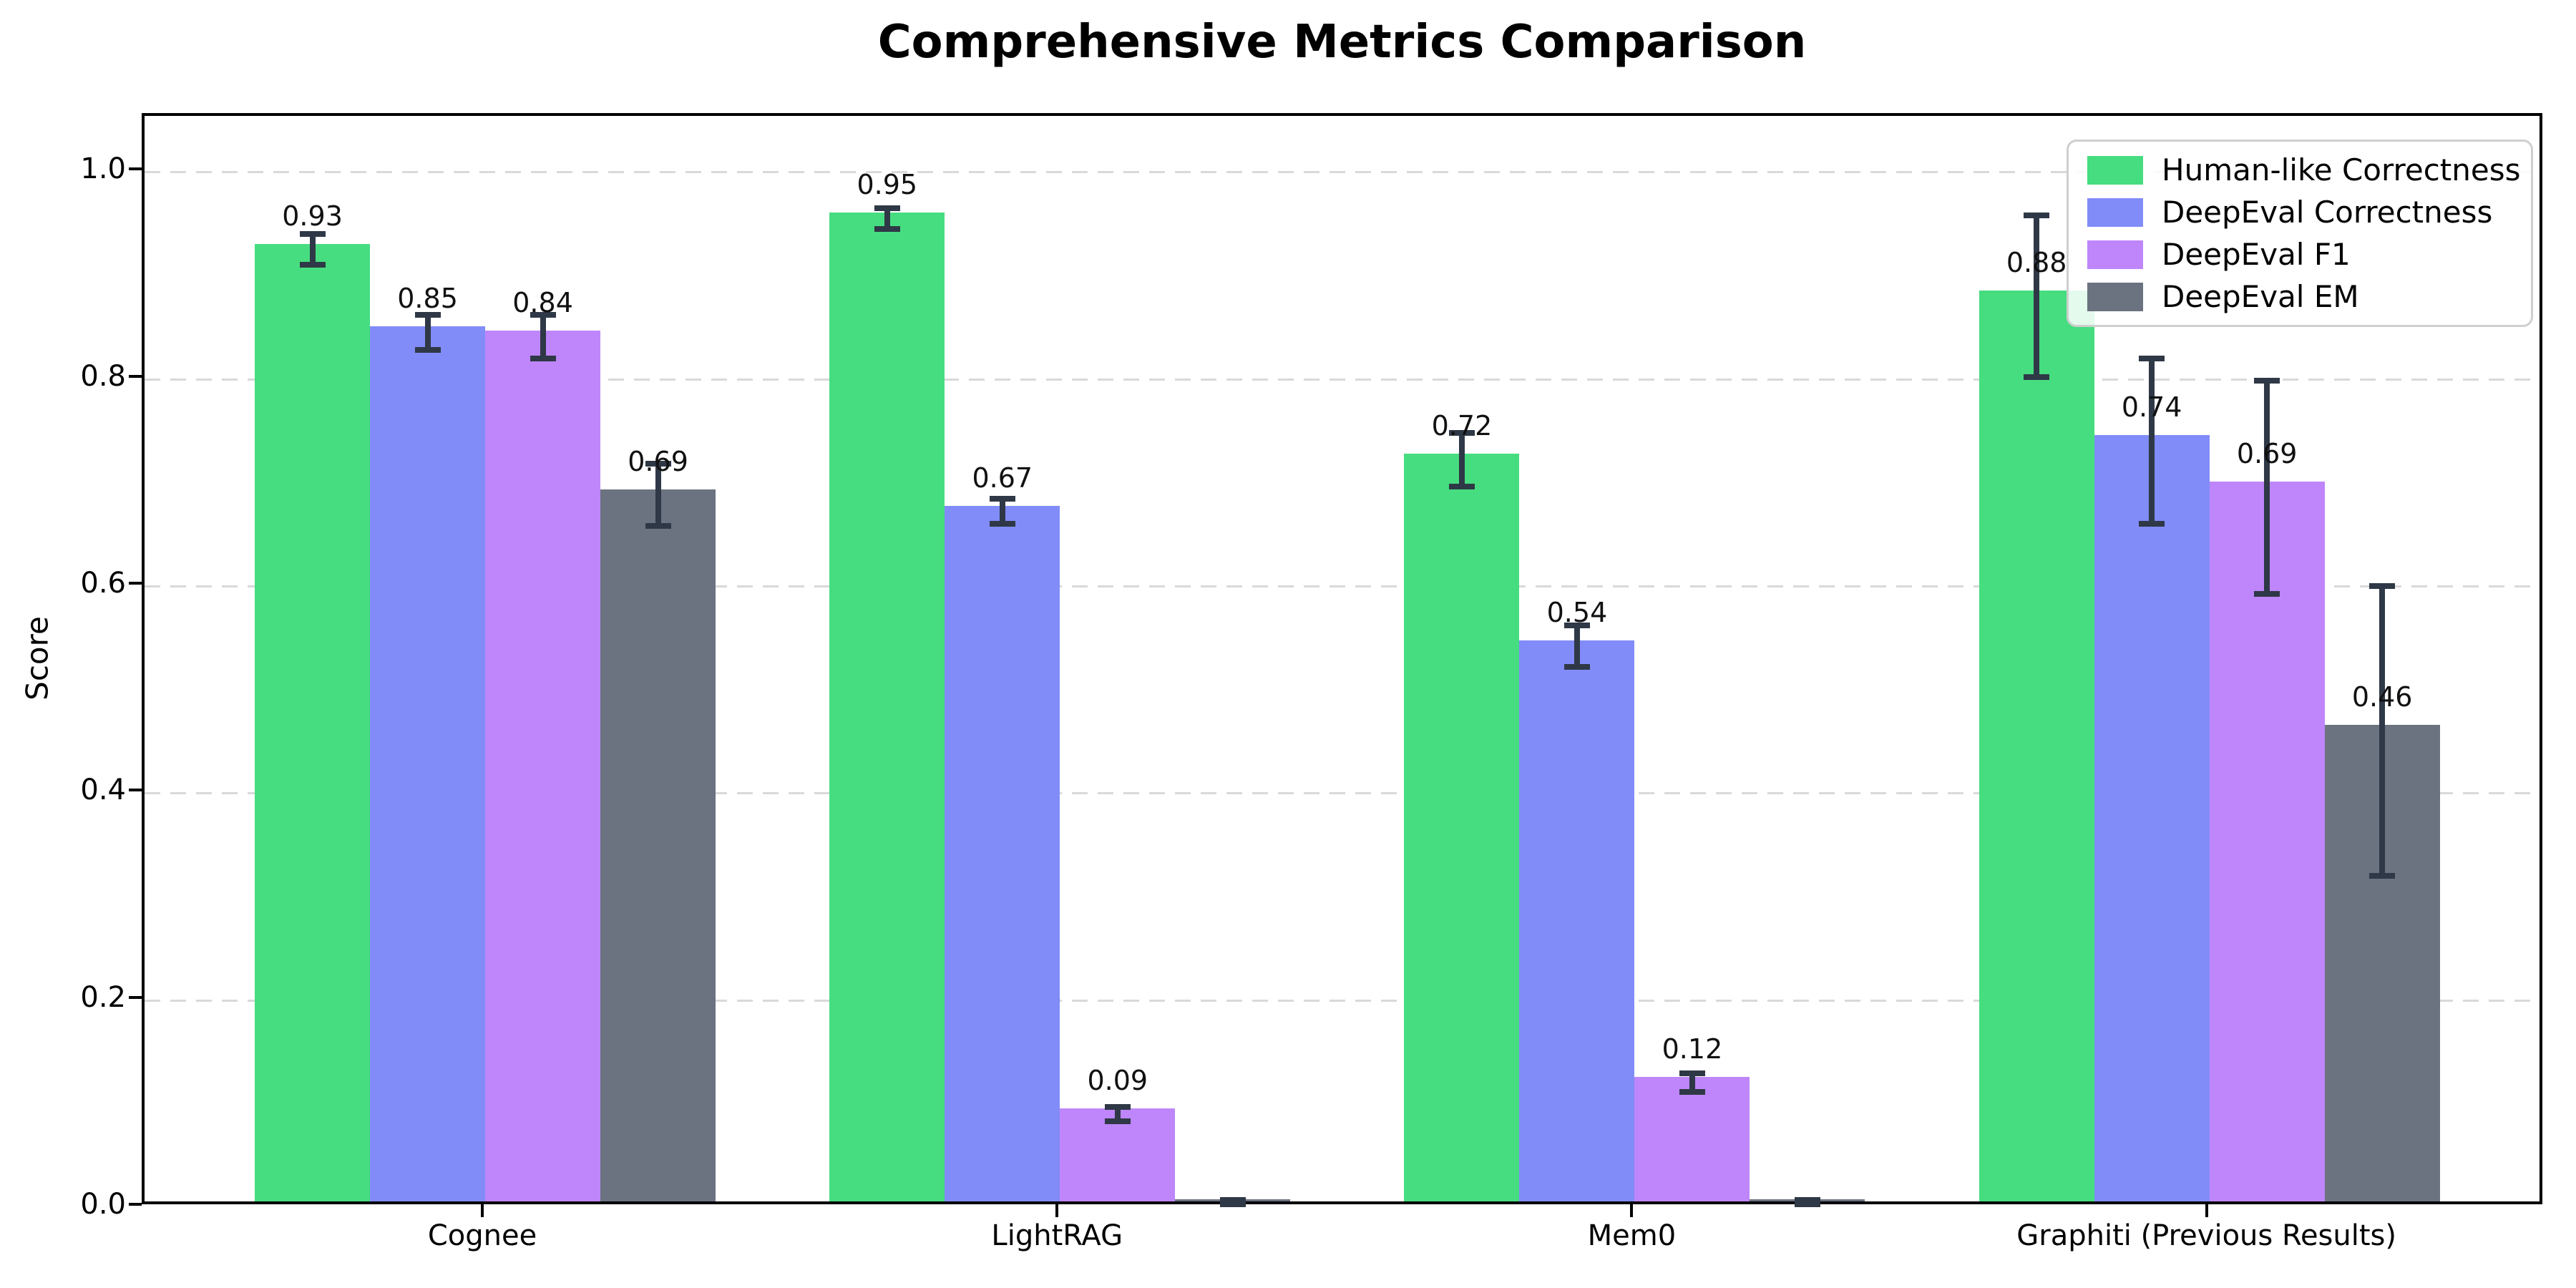 Image resolution: width=2576 pixels, height=1288 pixels. Describe the element at coordinates (1577, 920) in the screenshot. I see `bar-series1-cat2` at that location.